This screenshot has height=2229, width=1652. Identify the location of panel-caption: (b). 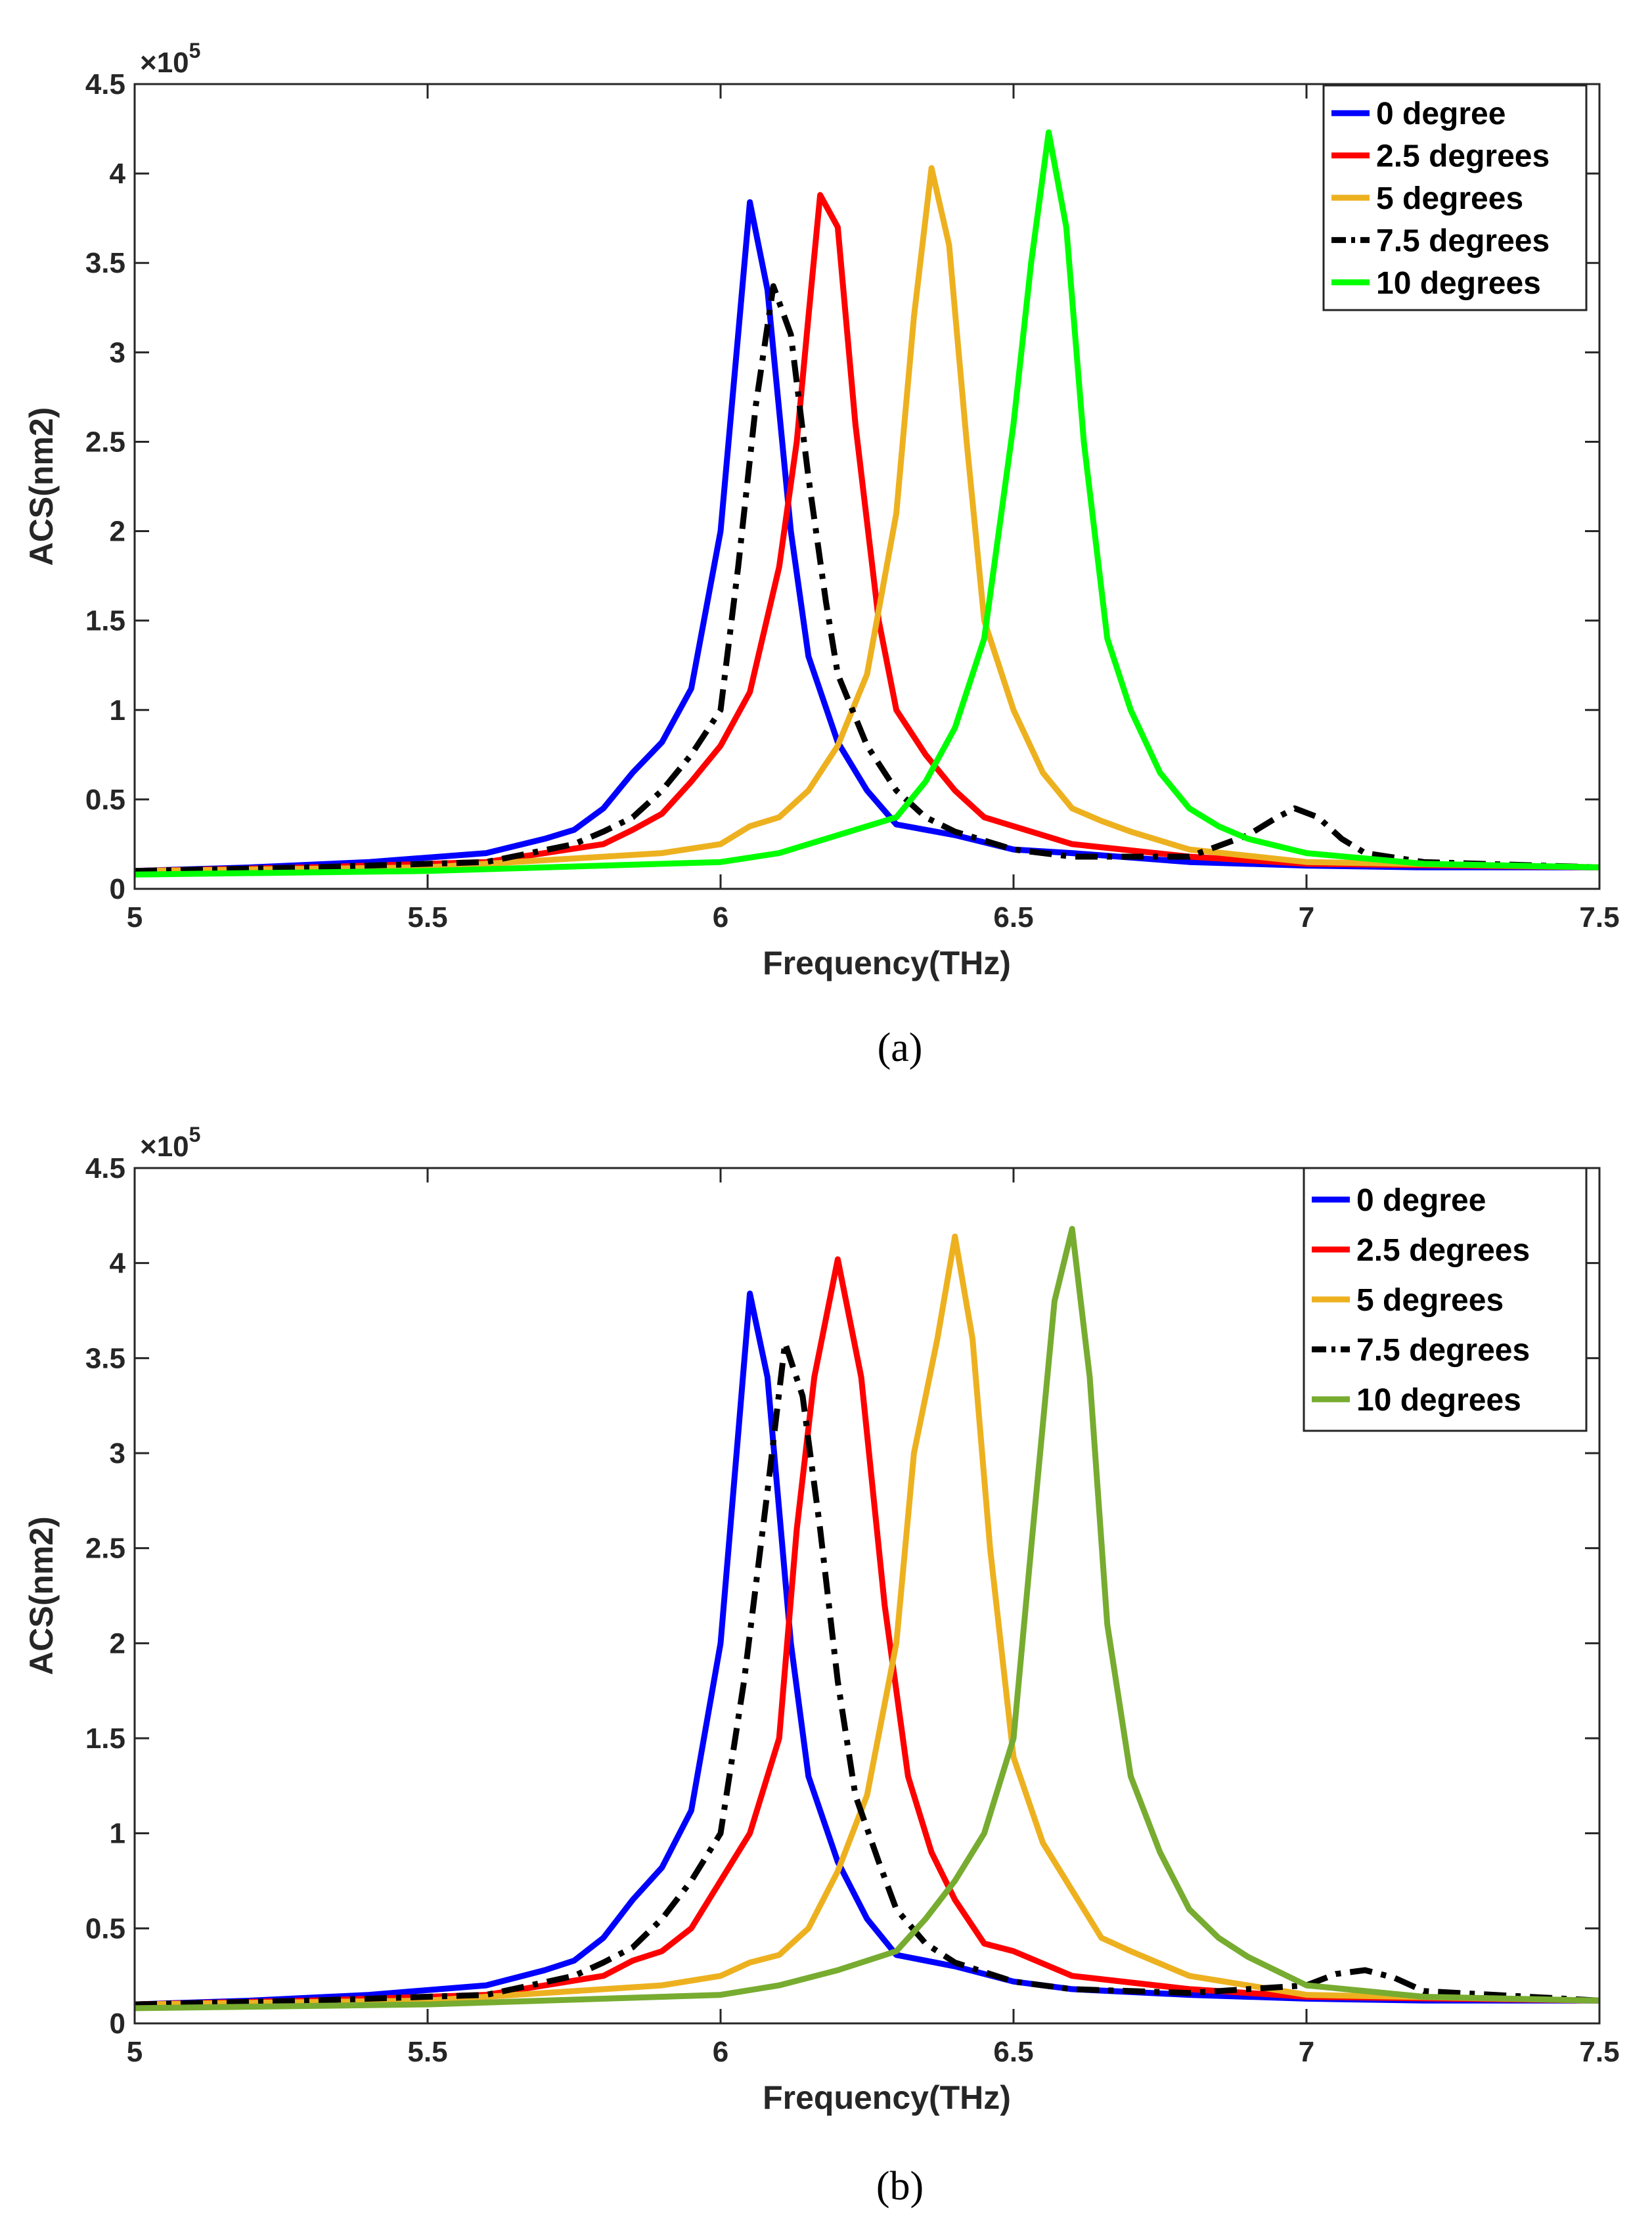
(900, 2186).